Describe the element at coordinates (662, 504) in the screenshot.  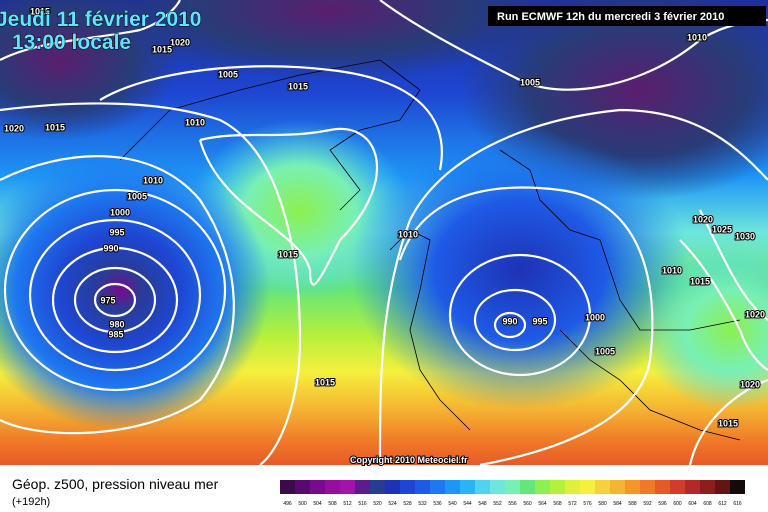
I see `colorbar-label: 596` at that location.